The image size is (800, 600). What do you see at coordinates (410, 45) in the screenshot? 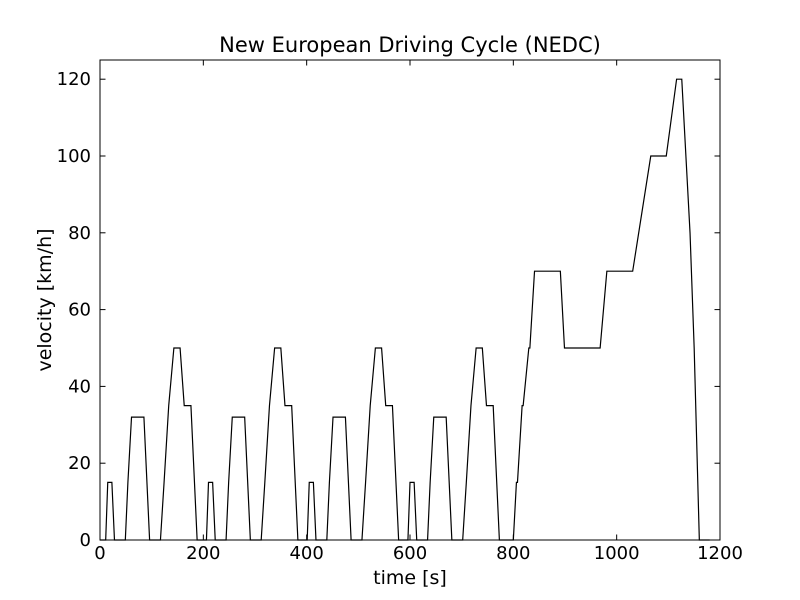
I see `chart-title: New European Driving Cycle (NEDC)` at bounding box center [410, 45].